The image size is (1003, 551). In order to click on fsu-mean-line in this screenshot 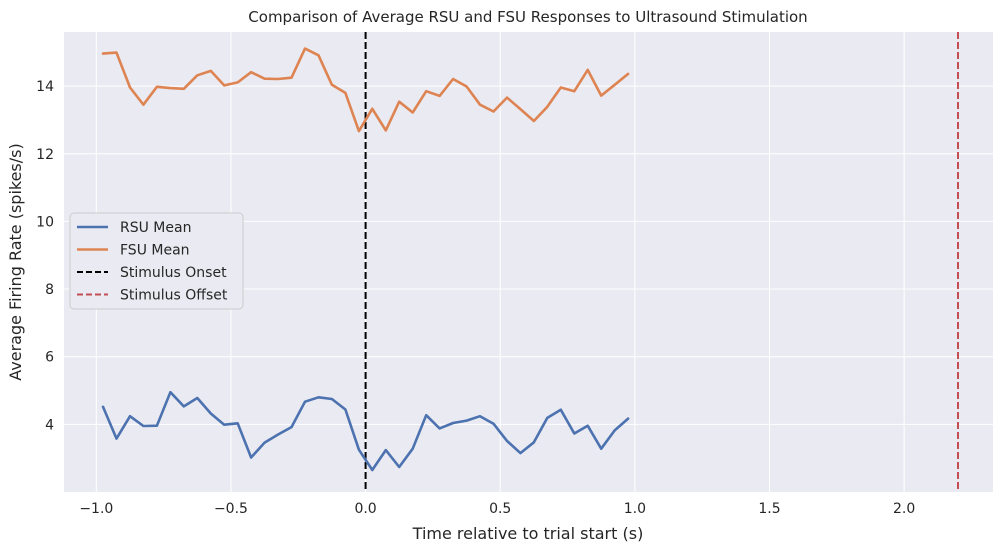, I will do `click(365, 90)`.